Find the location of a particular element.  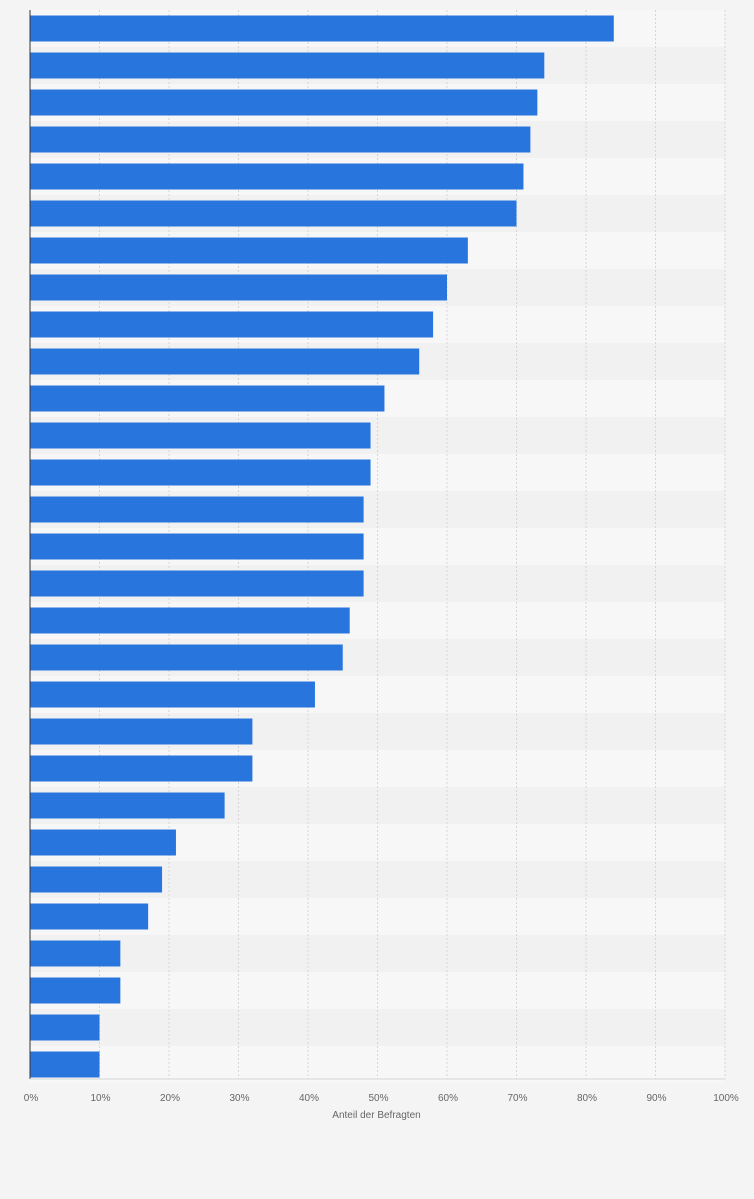

x-axis-title: Anteil der Befragten is located at coordinates (376, 1115).